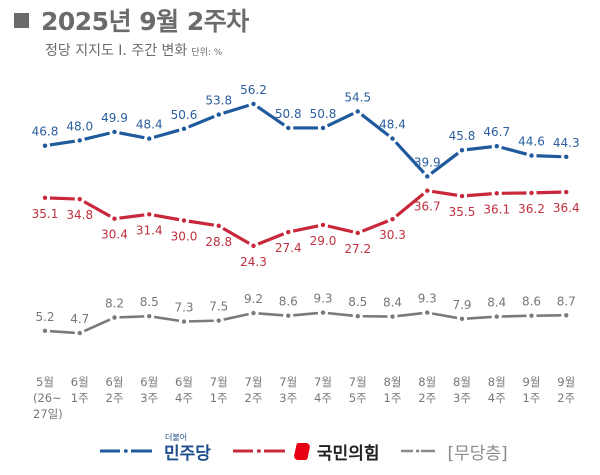 This screenshot has width=600, height=475. Describe the element at coordinates (348, 453) in the screenshot. I see `legend-label-ppp: 국민의힘` at that location.